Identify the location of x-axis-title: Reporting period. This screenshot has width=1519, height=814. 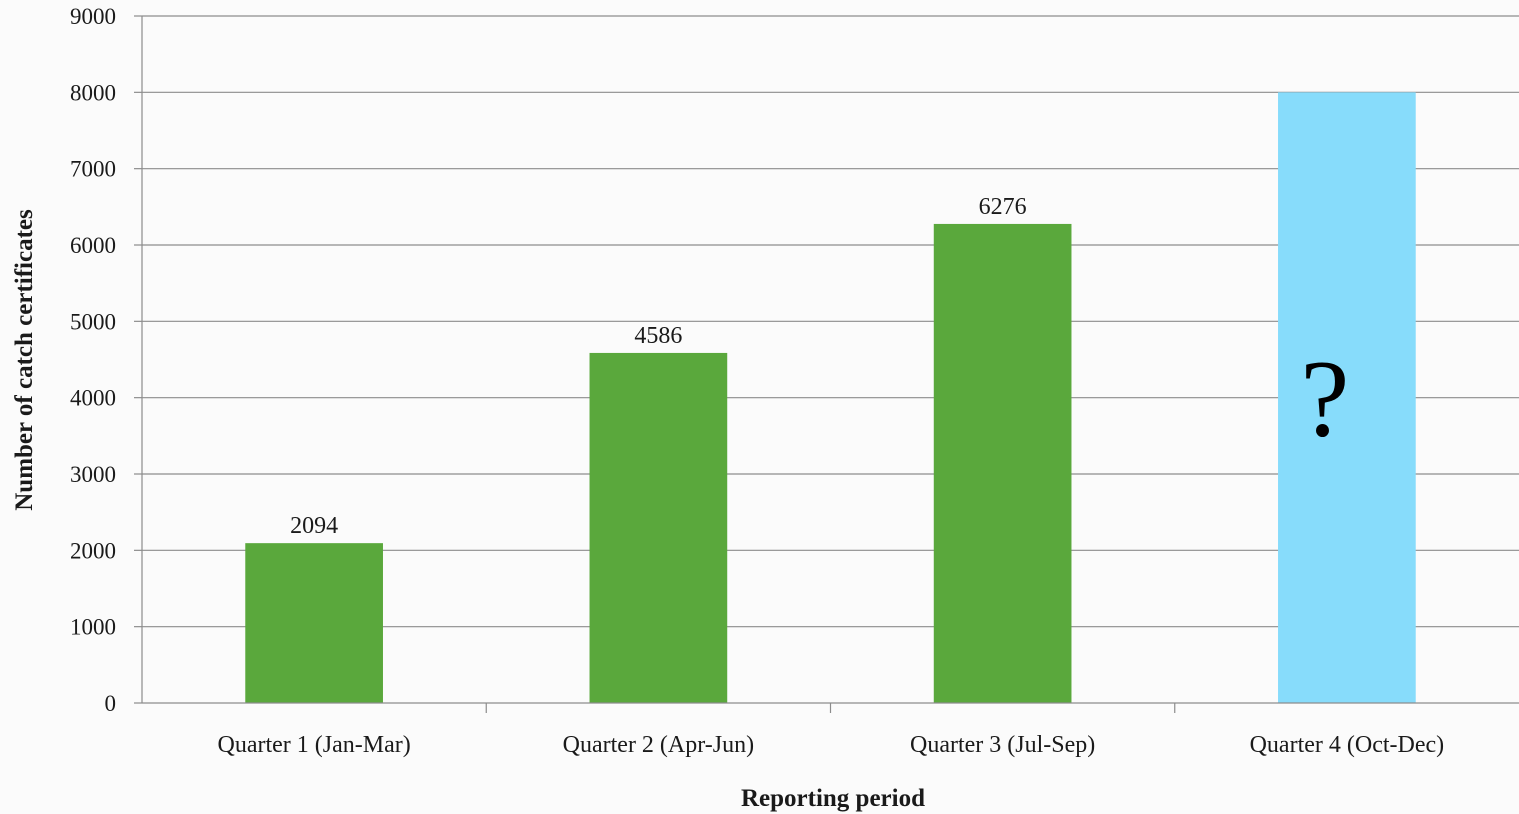
(833, 798).